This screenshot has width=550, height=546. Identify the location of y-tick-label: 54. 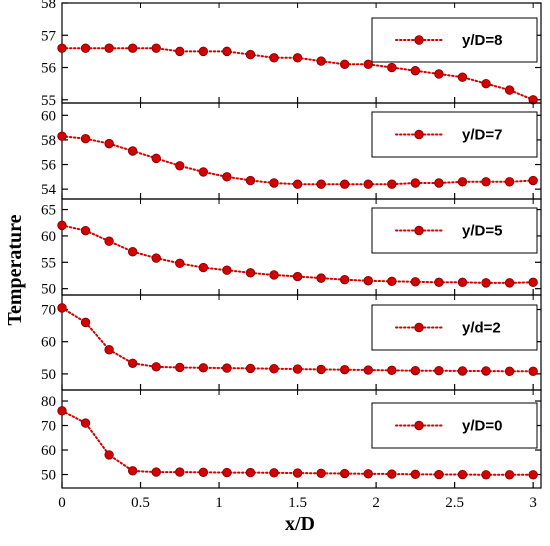
(49, 190).